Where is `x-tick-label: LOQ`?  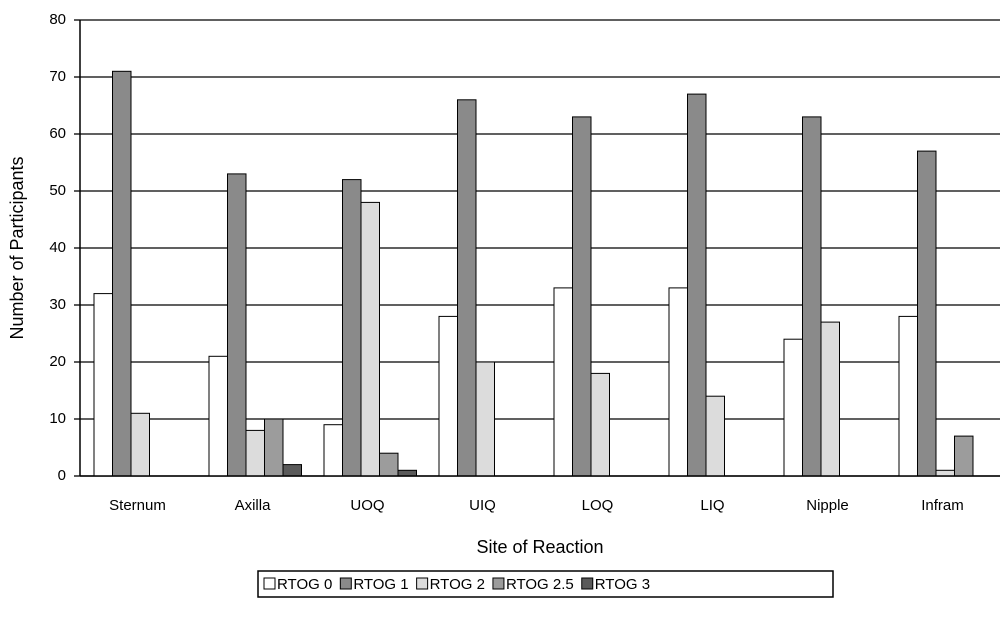 x-tick-label: LOQ is located at coordinates (598, 505).